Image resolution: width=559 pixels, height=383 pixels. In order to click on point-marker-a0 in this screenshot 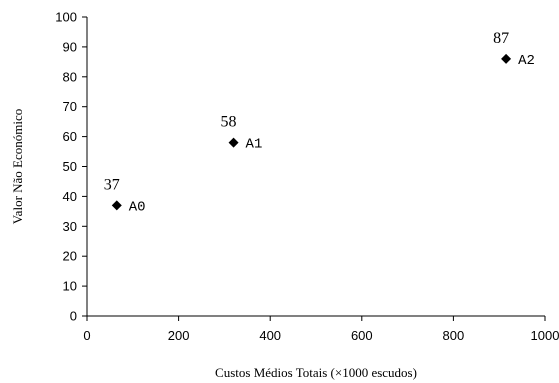, I will do `click(116, 205)`.